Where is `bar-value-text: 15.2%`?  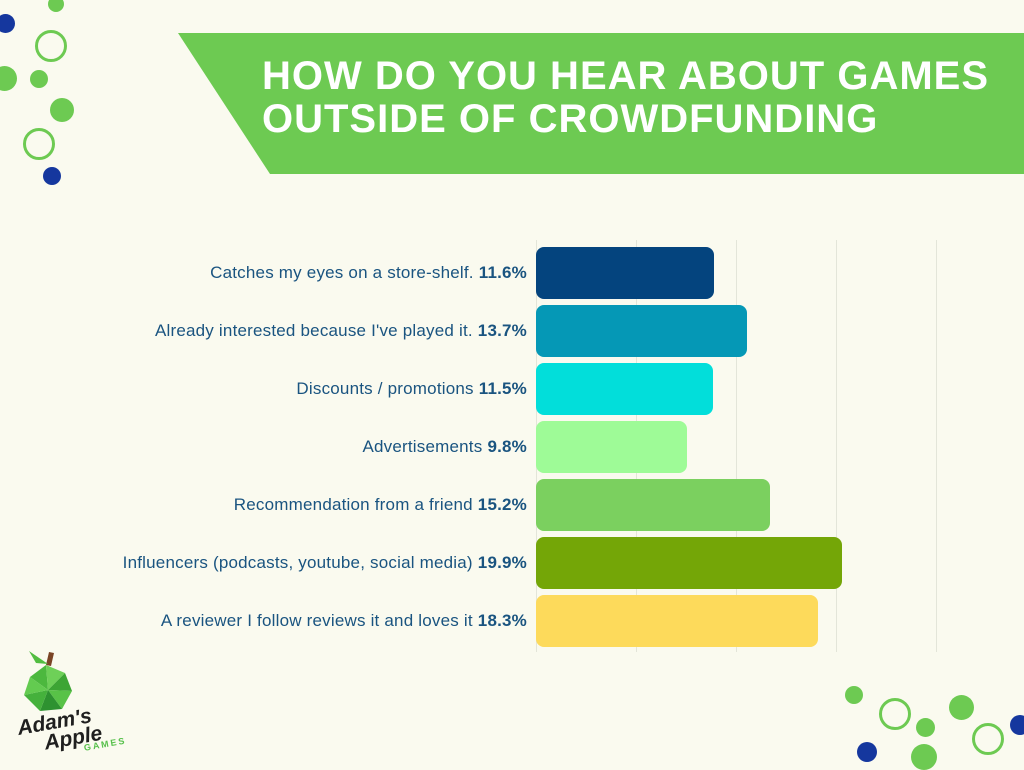 bar-value-text: 15.2% is located at coordinates (502, 504).